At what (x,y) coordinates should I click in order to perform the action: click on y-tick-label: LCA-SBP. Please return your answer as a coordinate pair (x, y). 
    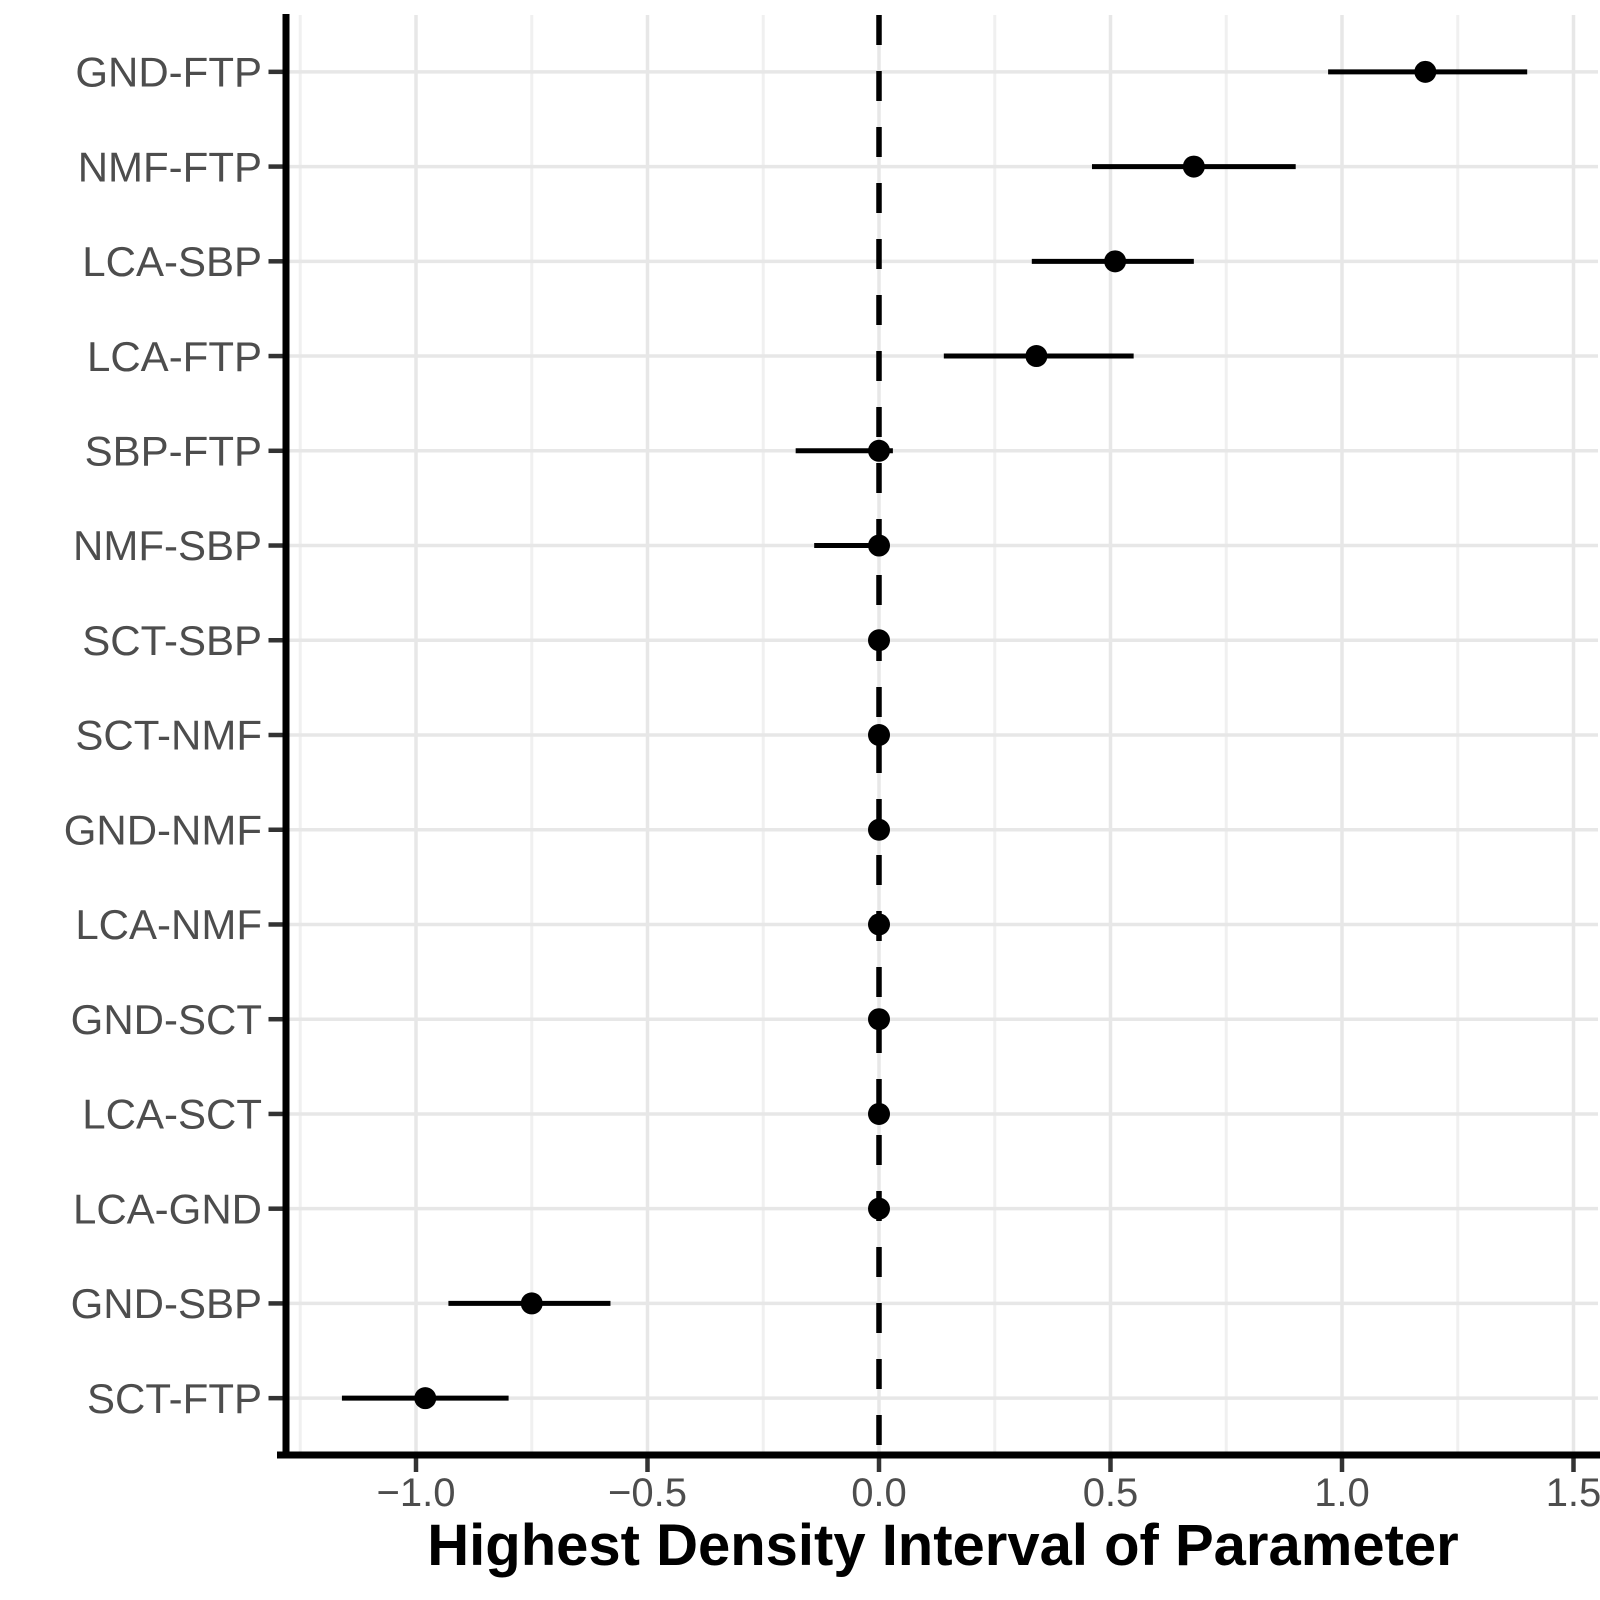
    Looking at the image, I should click on (172, 261).